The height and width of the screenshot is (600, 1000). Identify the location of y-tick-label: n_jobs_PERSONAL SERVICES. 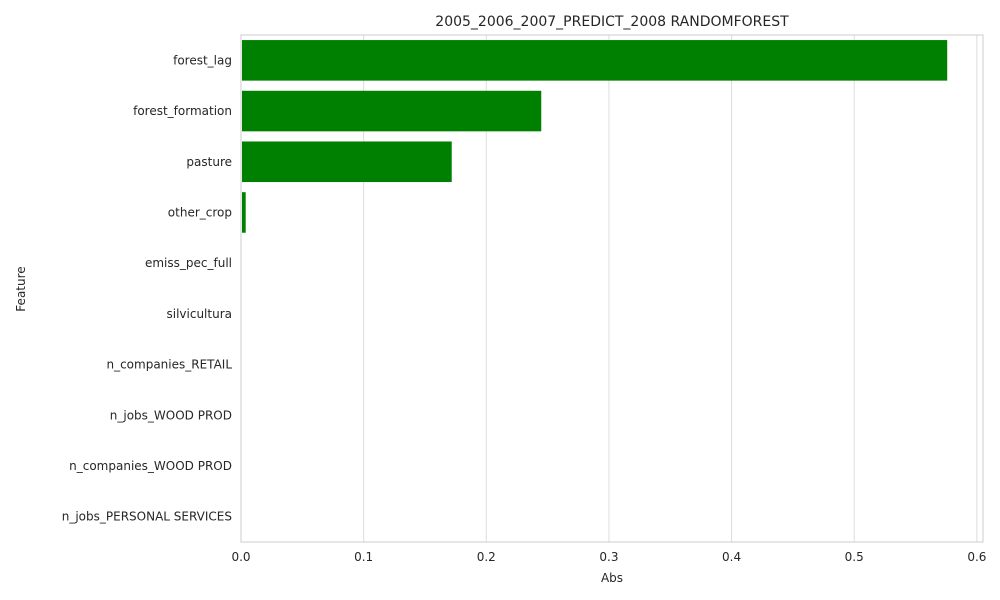
(147, 517).